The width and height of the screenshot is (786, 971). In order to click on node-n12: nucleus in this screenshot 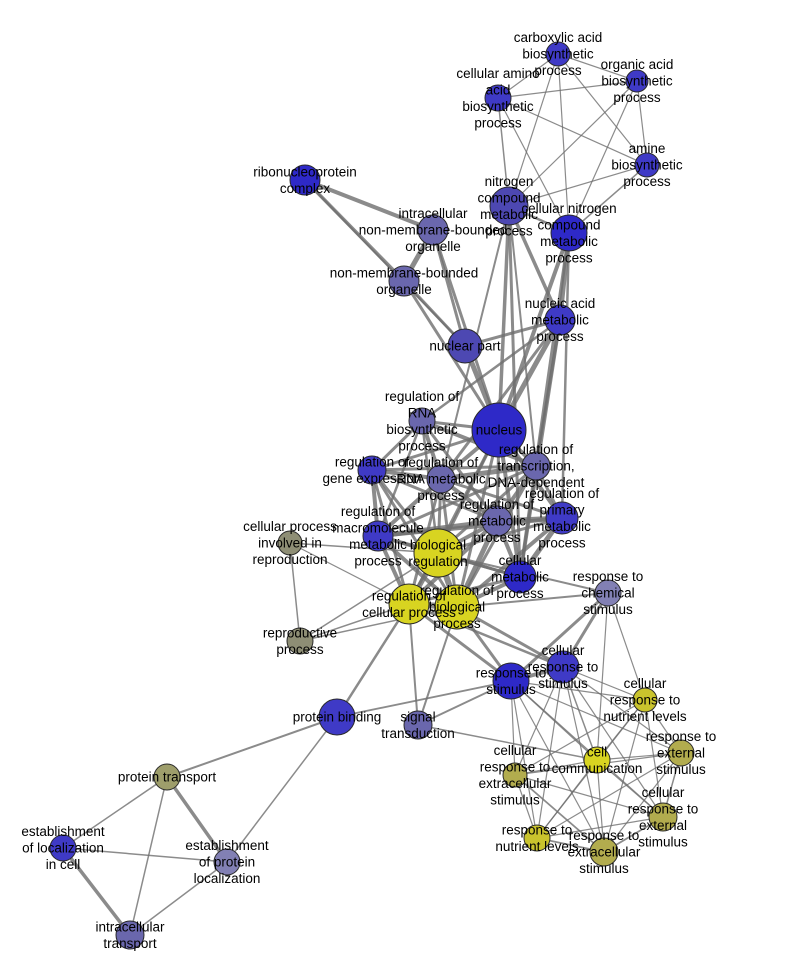, I will do `click(499, 430)`.